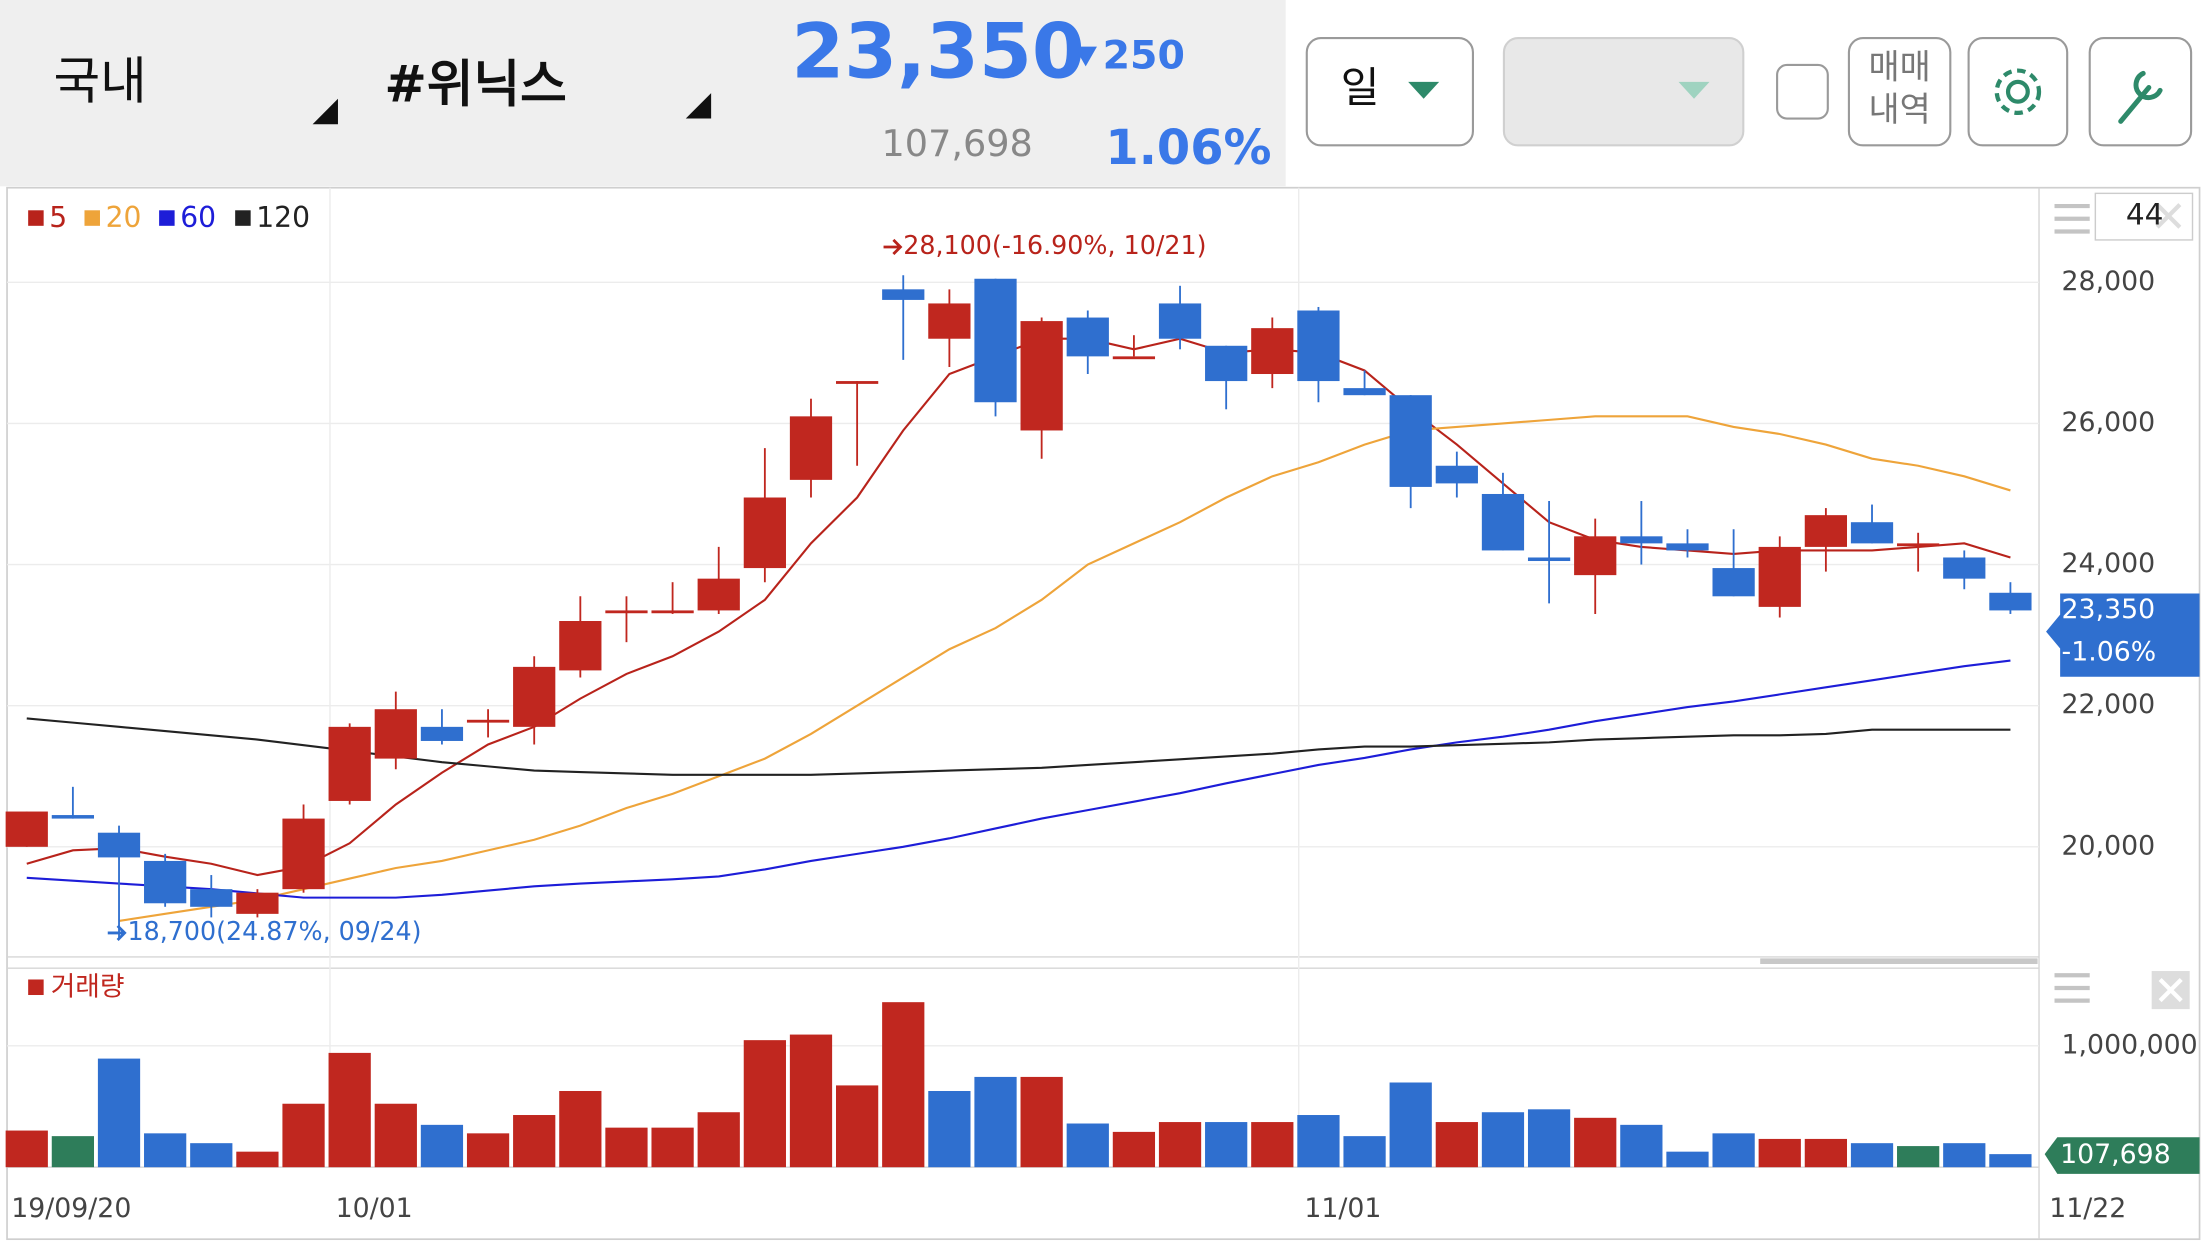 This screenshot has height=1242, width=2208. What do you see at coordinates (100, 81) in the screenshot?
I see `market-selector: 국내` at bounding box center [100, 81].